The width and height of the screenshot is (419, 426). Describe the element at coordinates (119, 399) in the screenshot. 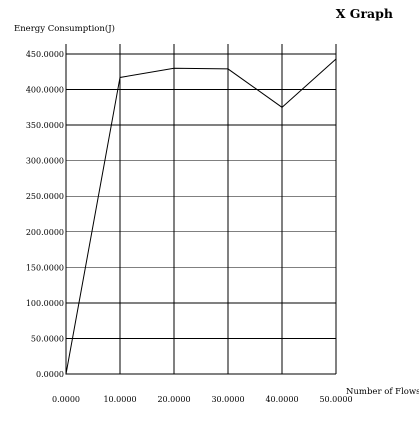

I see `x-tick-label: 10.0000` at that location.